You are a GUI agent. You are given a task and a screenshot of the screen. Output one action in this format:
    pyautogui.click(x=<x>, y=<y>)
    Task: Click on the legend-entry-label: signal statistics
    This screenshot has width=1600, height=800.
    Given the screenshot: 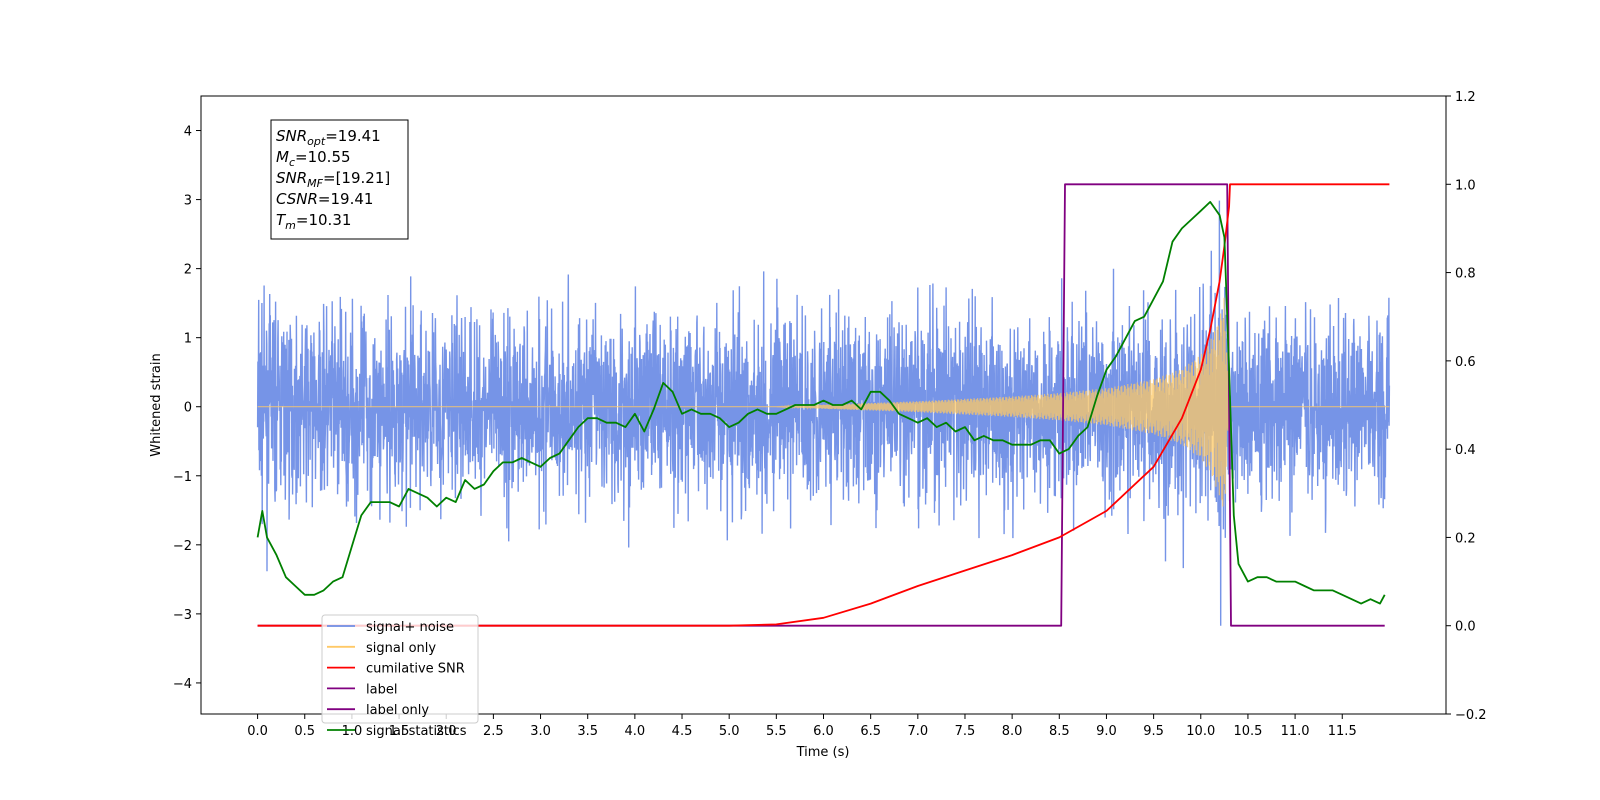 What is the action you would take?
    pyautogui.click(x=416, y=731)
    